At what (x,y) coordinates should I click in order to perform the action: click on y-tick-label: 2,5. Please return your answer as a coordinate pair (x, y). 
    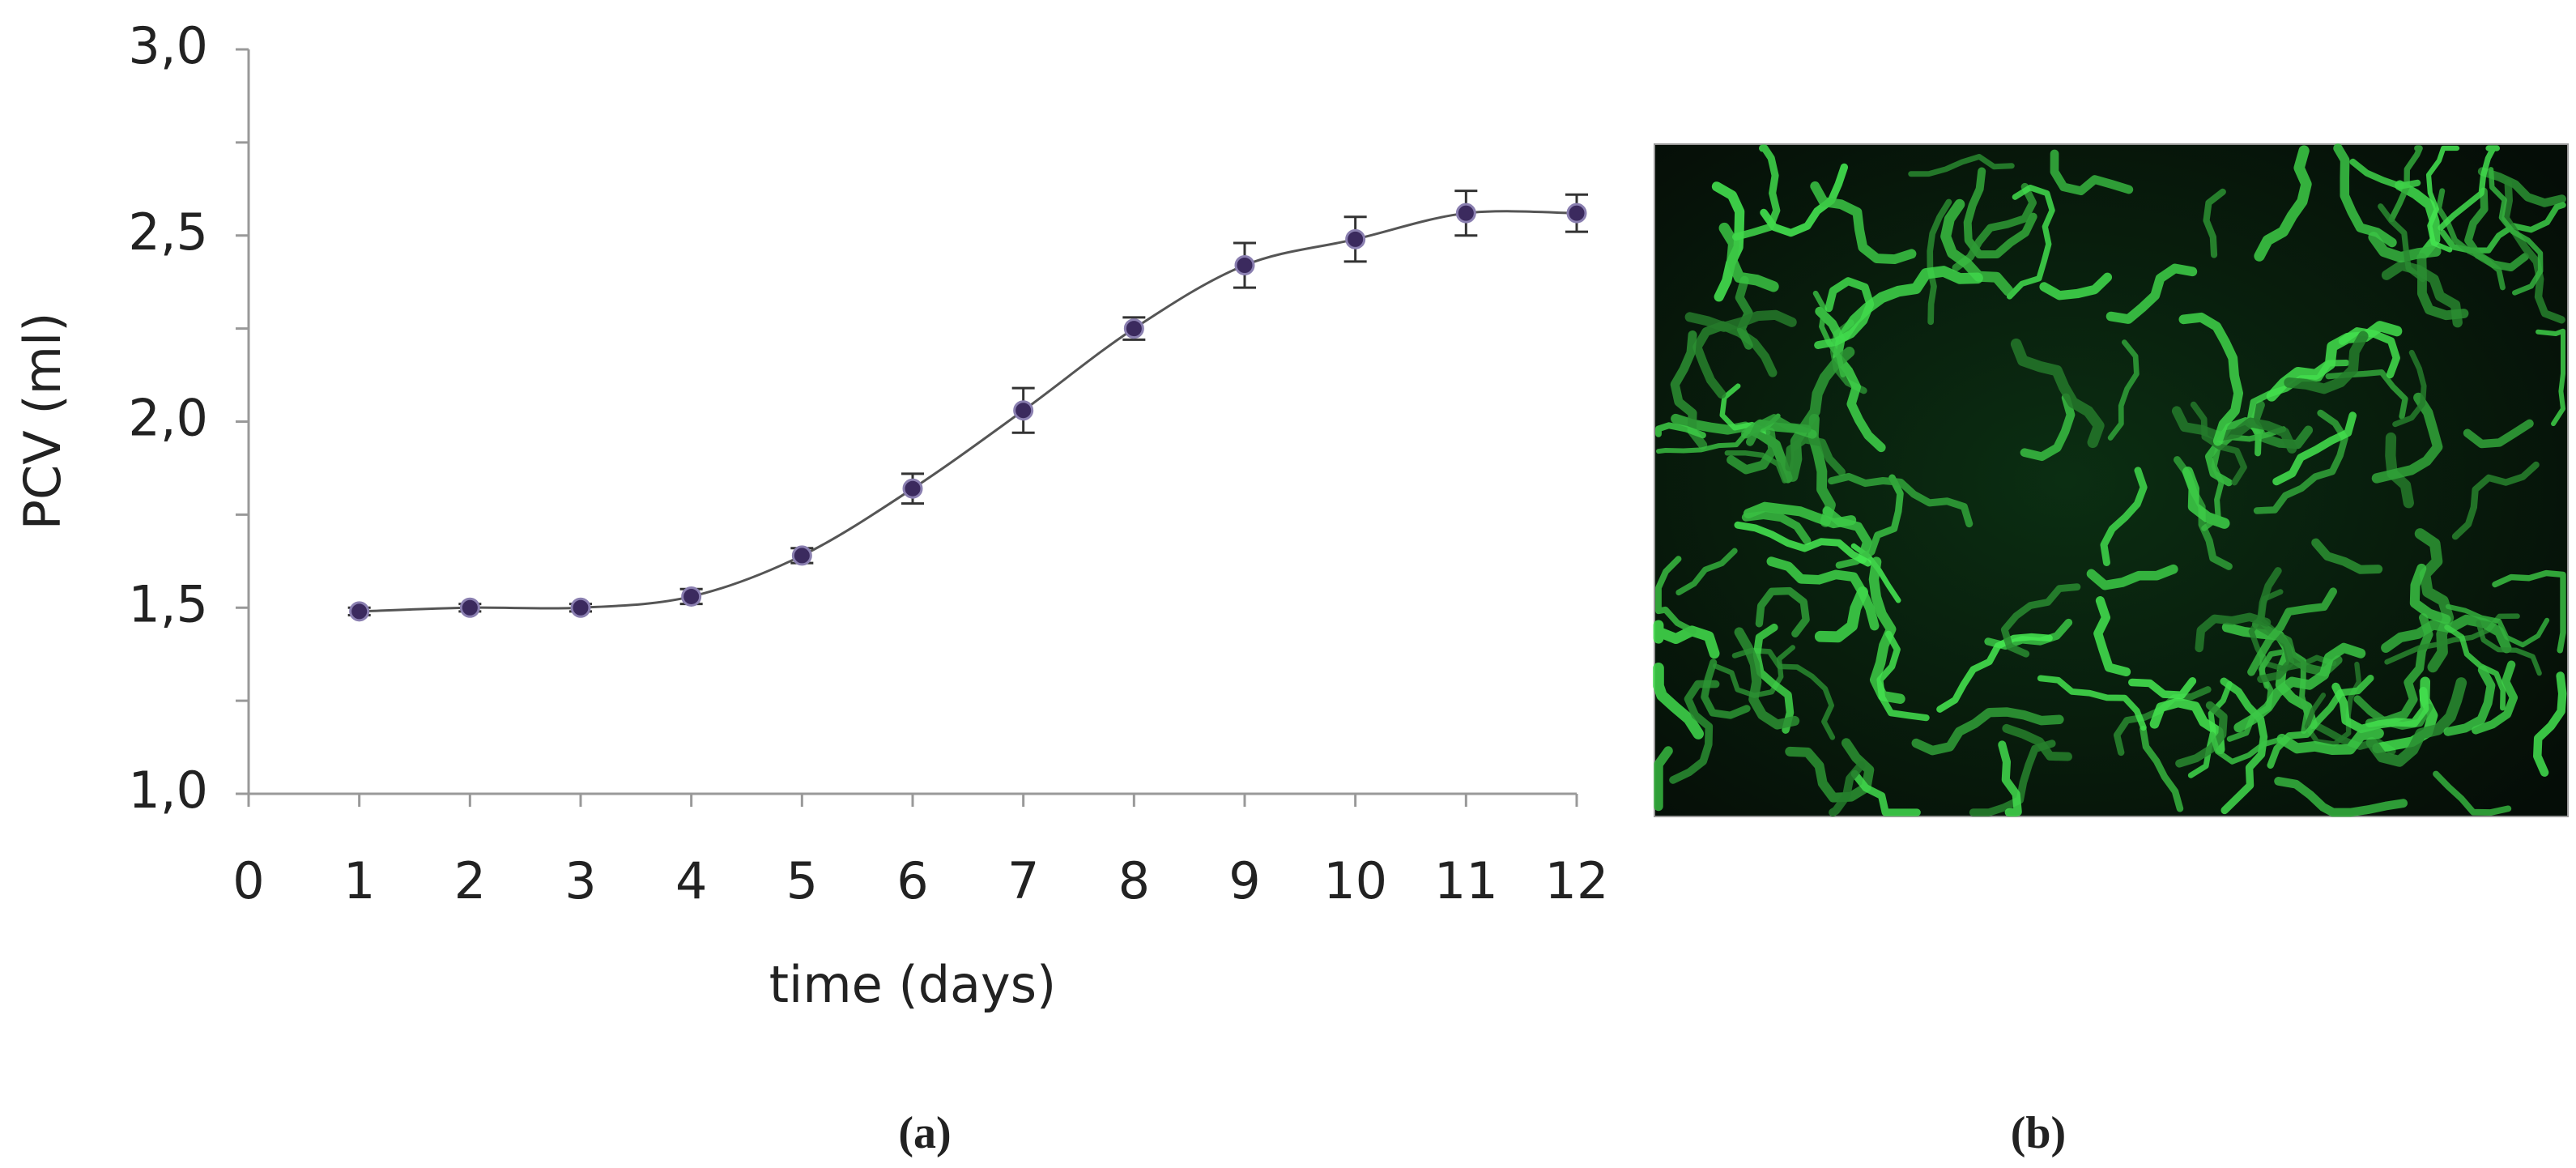
    Looking at the image, I should click on (168, 232).